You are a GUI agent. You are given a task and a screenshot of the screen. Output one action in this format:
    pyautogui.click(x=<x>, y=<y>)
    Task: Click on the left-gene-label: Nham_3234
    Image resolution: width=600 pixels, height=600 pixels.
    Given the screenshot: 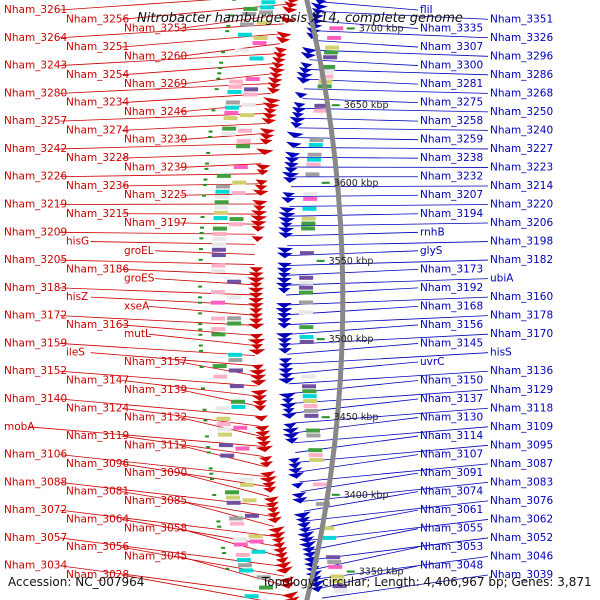 What is the action you would take?
    pyautogui.click(x=97, y=103)
    